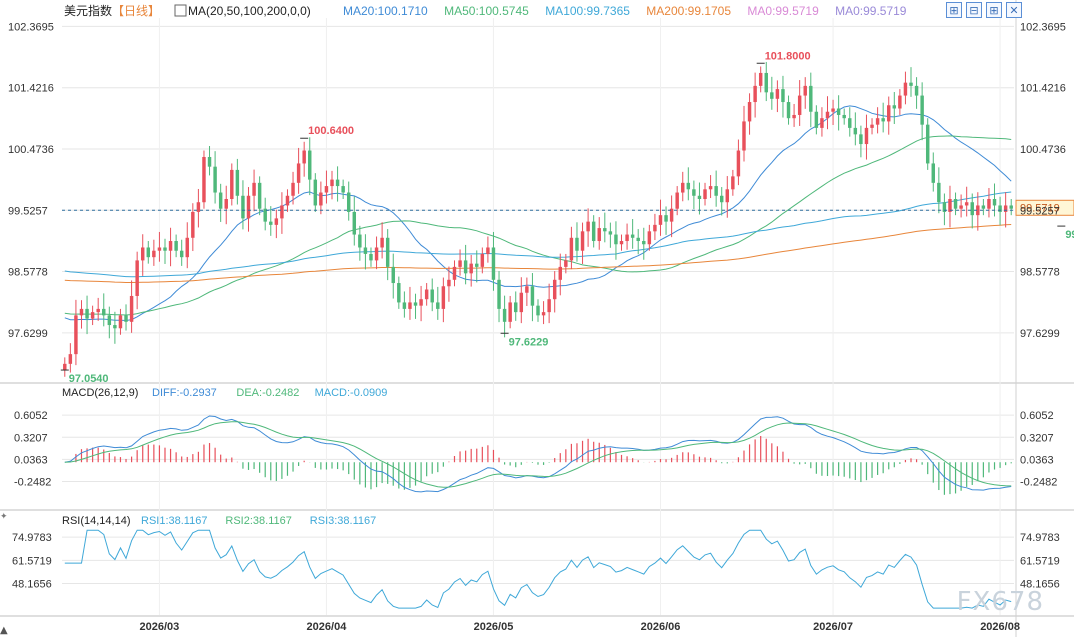 This screenshot has width=1074, height=637. Describe the element at coordinates (31, 150) in the screenshot. I see `price-axis-left-label: 100.4736` at that location.